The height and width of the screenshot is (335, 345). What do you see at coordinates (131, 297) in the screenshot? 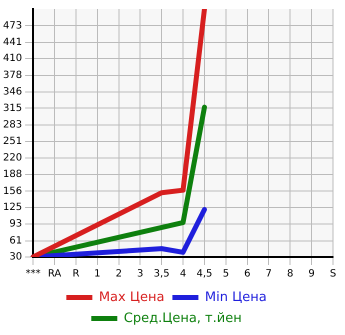
I see `legend-label: Max Цена` at bounding box center [131, 297].